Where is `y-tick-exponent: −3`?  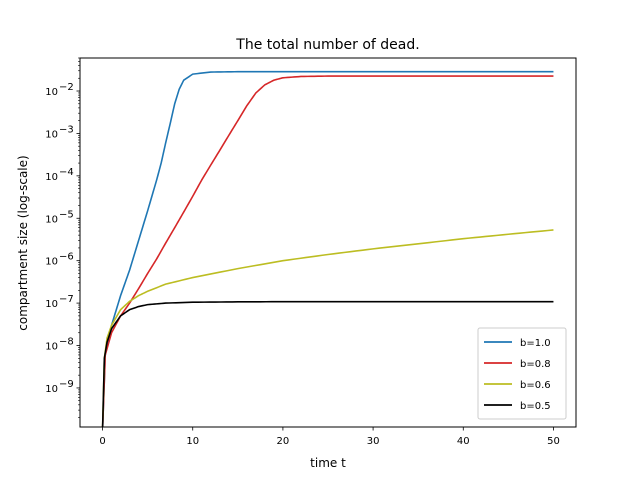 y-tick-exponent: −3 is located at coordinates (66, 129).